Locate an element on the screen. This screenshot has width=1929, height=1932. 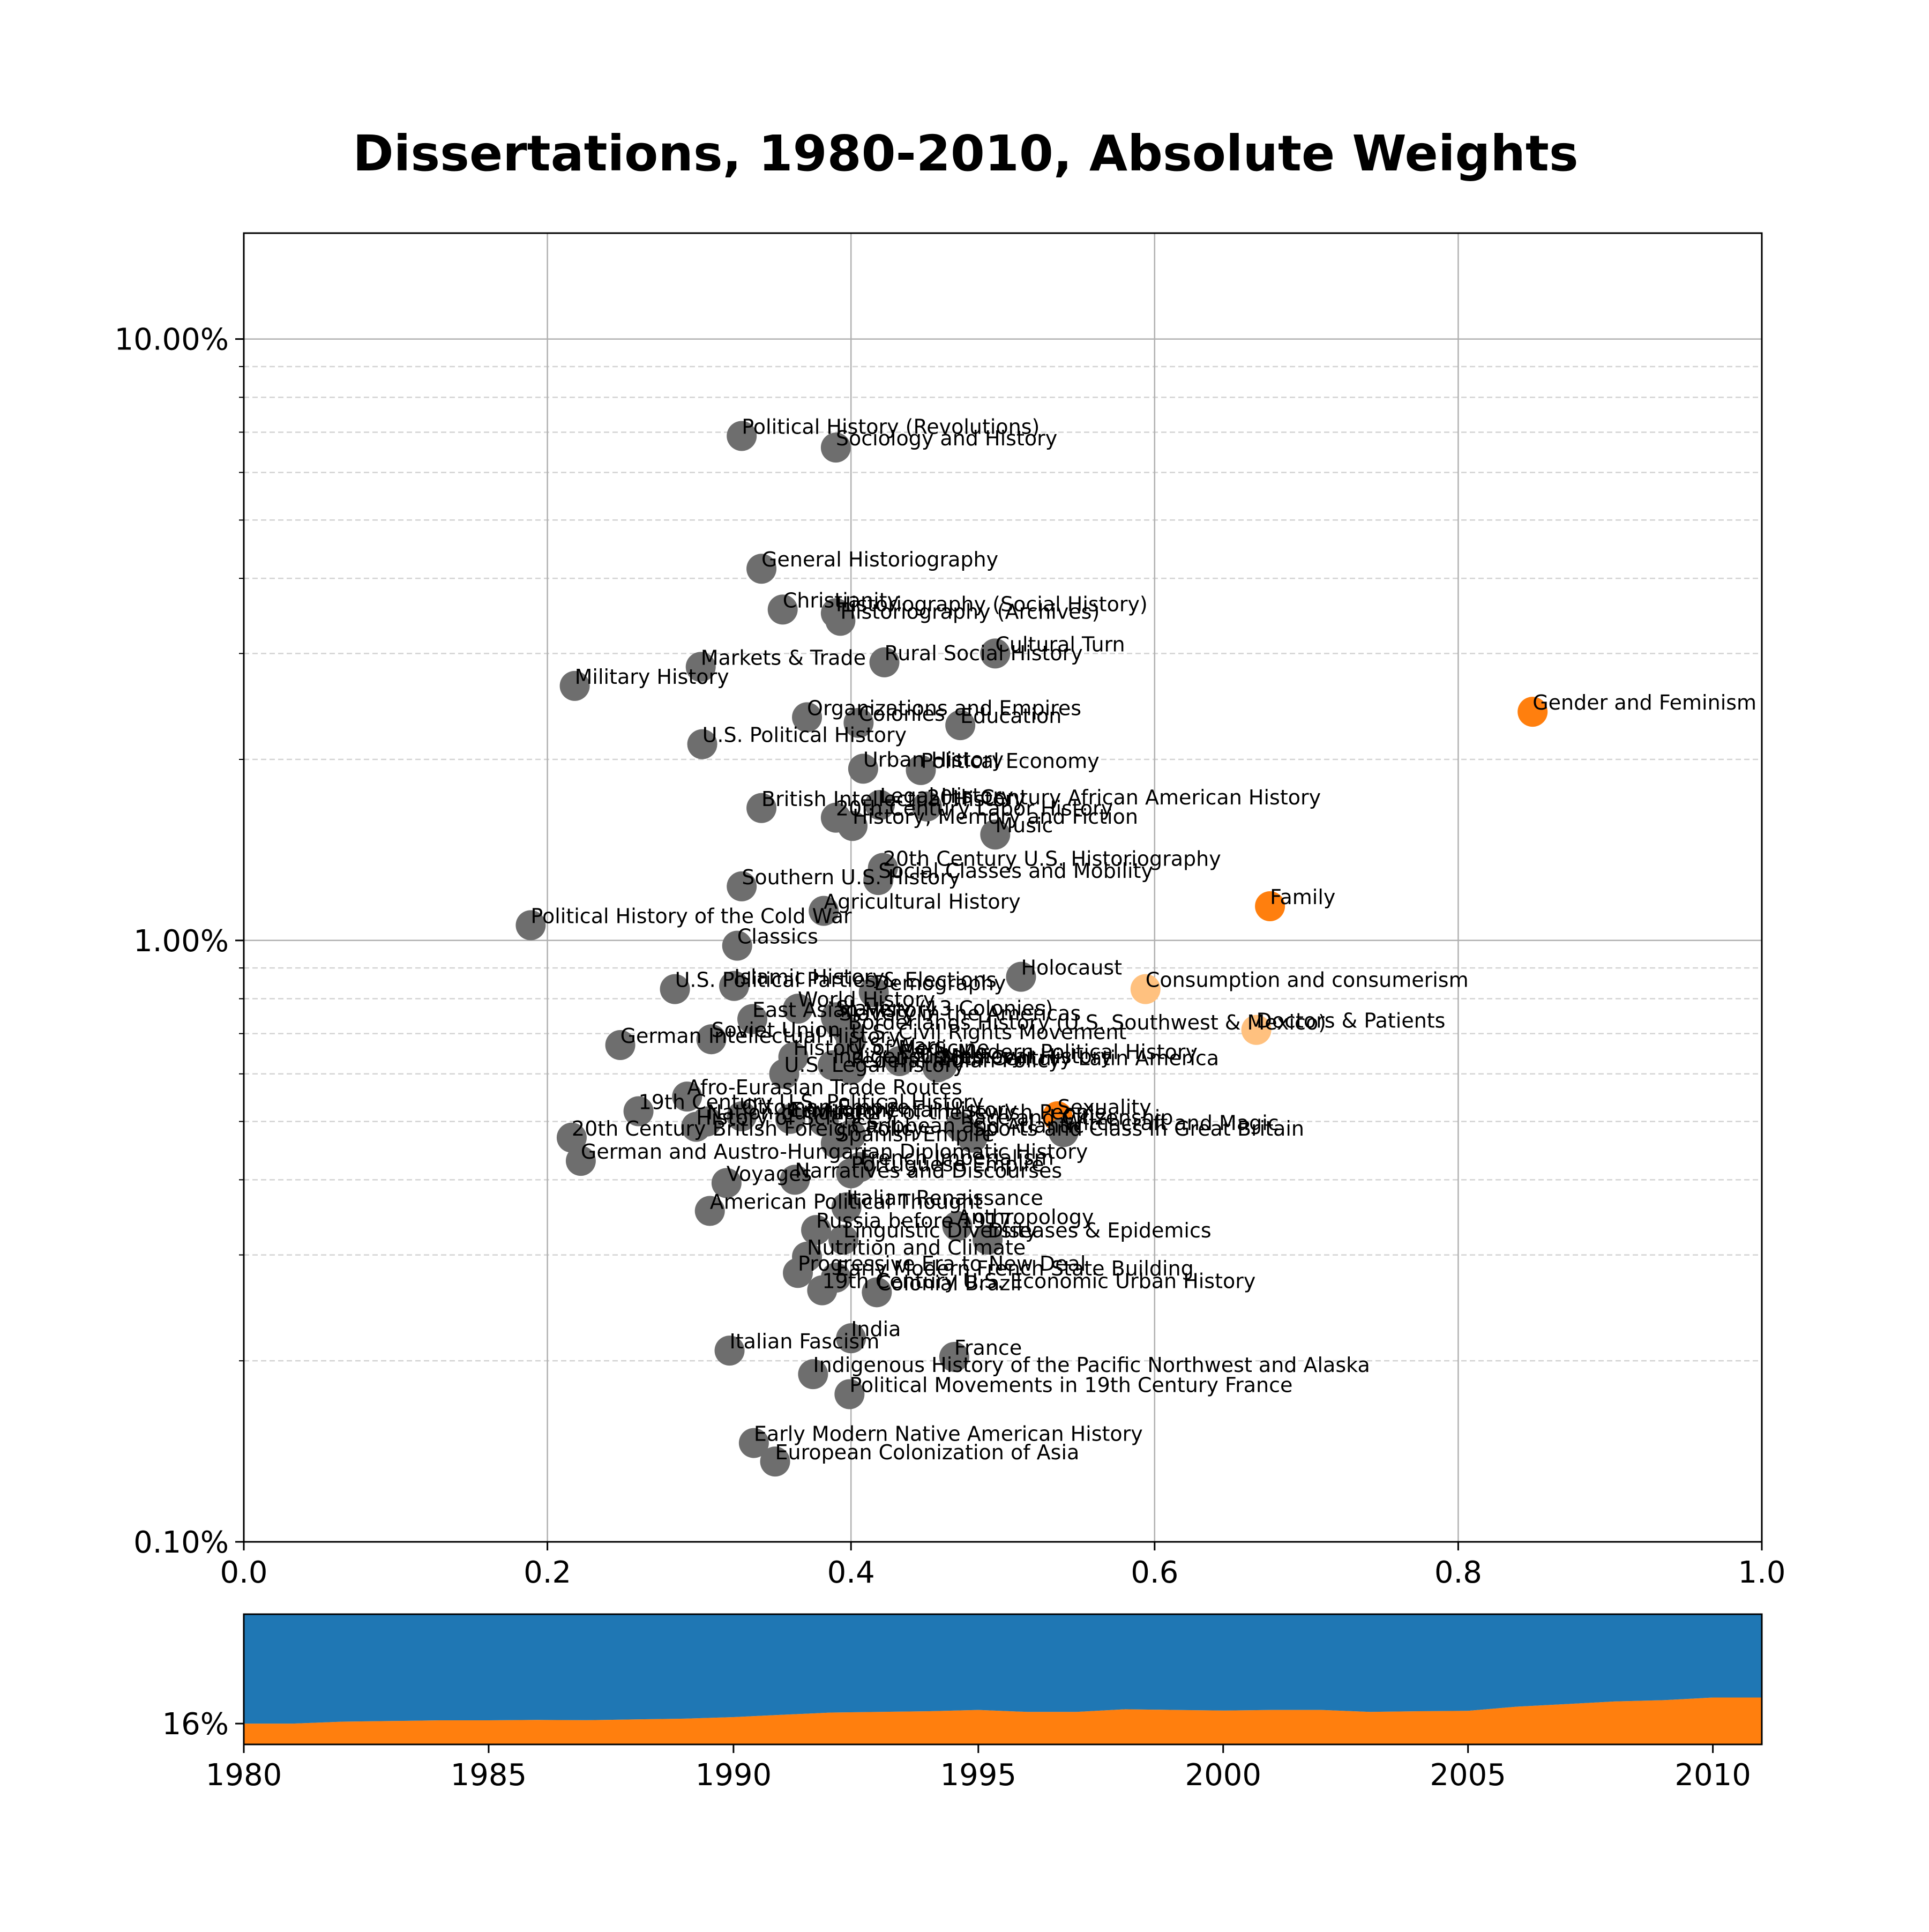
area-x-tick-label: 2000 is located at coordinates (1223, 1775).